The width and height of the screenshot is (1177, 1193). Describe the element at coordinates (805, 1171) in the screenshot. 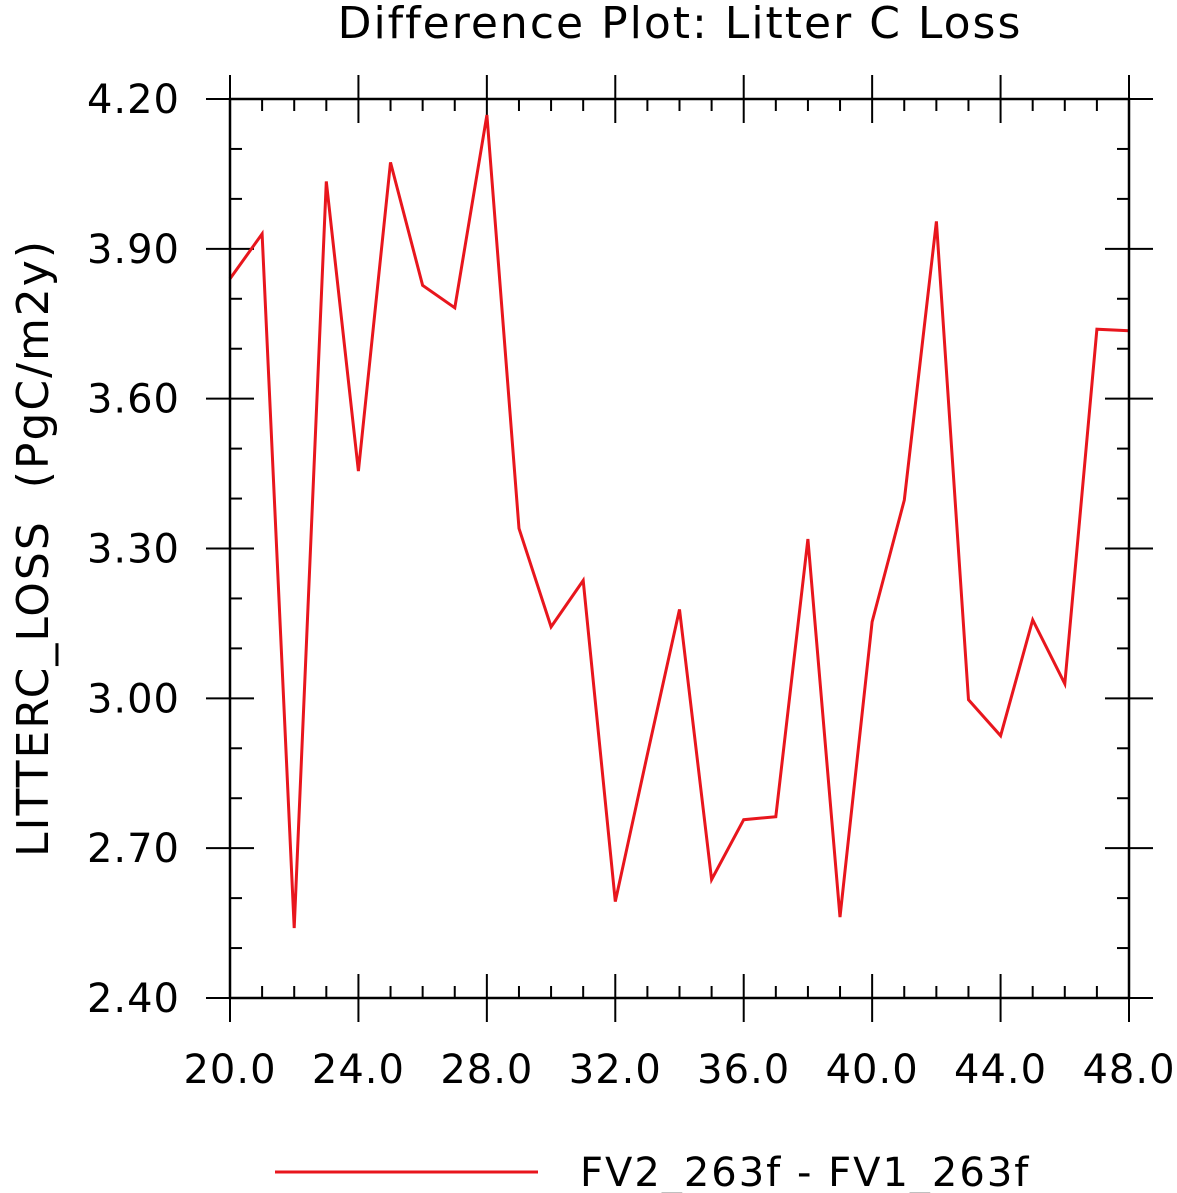

I see `legend-label: FV2_263f - FV1_263f` at that location.